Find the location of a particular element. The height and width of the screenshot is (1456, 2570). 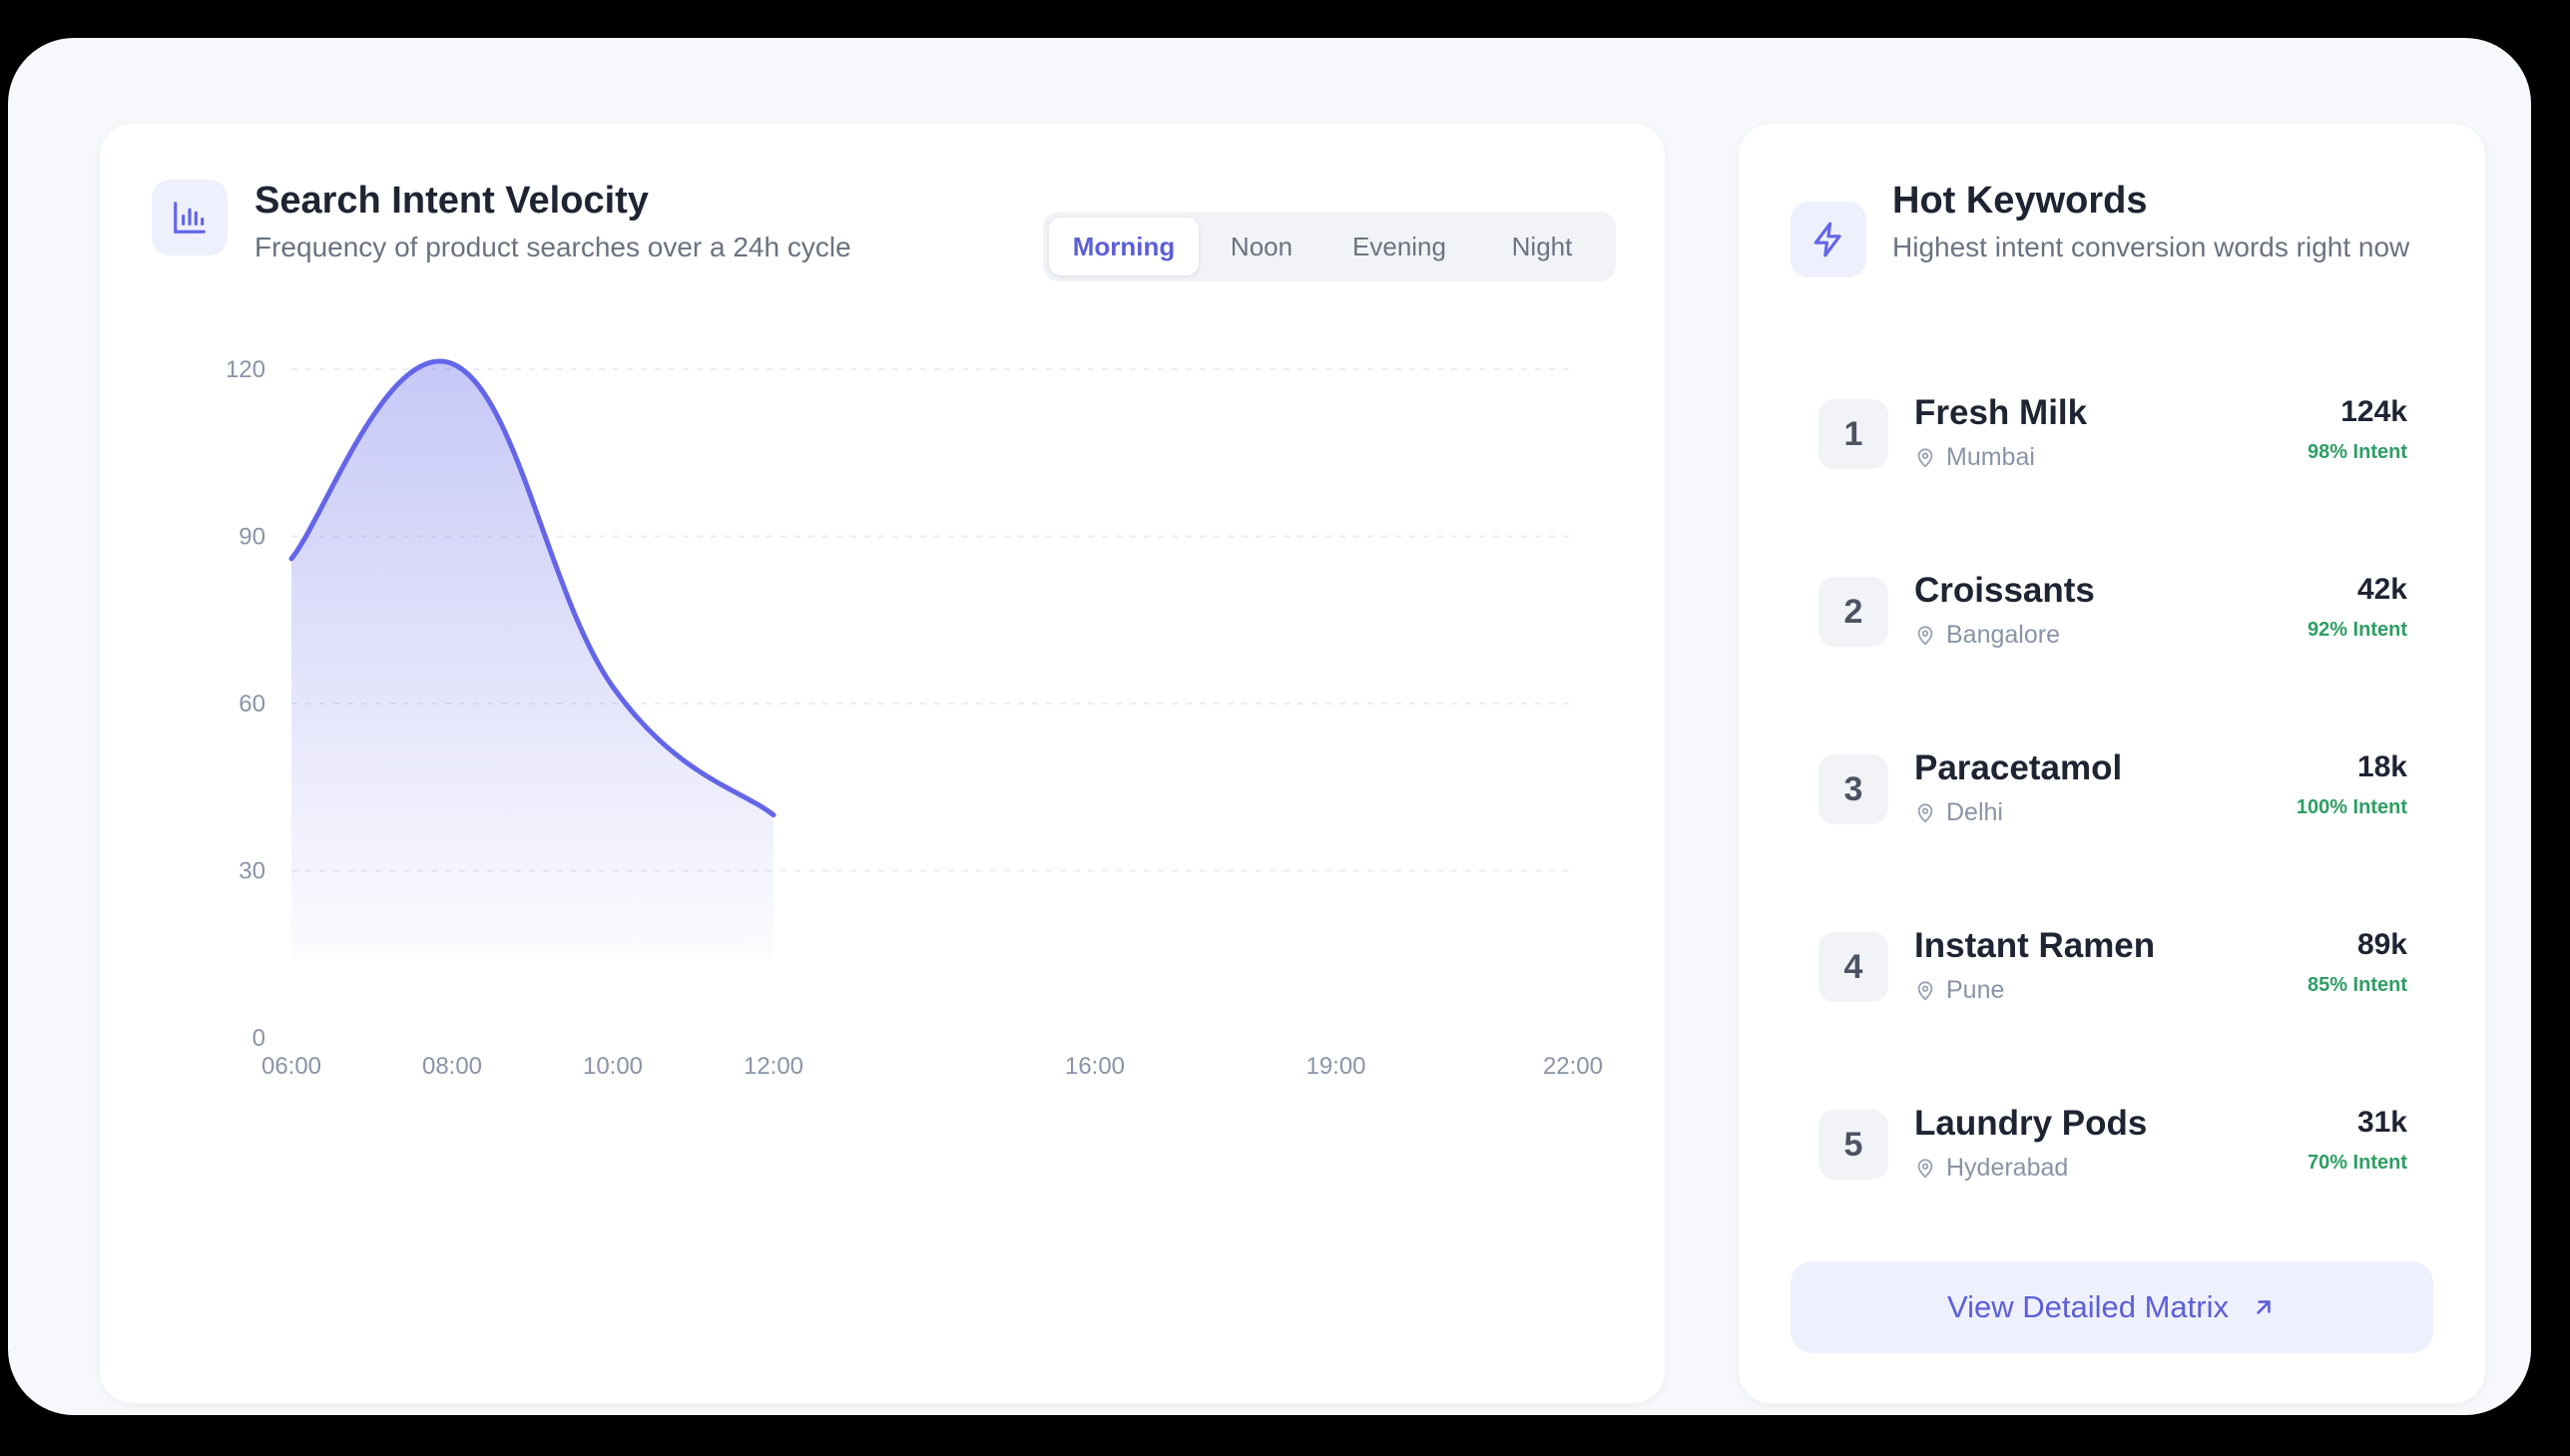

y-tick-label: 30 is located at coordinates (252, 871).